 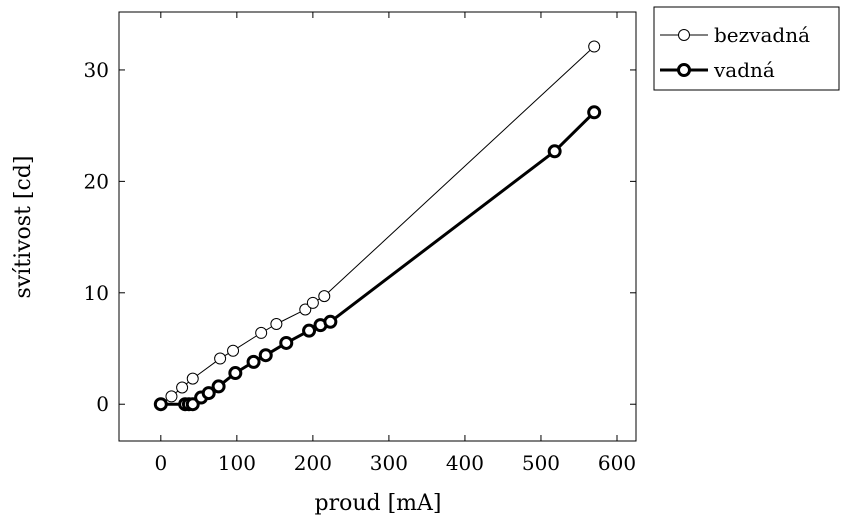 What do you see at coordinates (96, 70) in the screenshot?
I see `y-tick-label: 30` at bounding box center [96, 70].